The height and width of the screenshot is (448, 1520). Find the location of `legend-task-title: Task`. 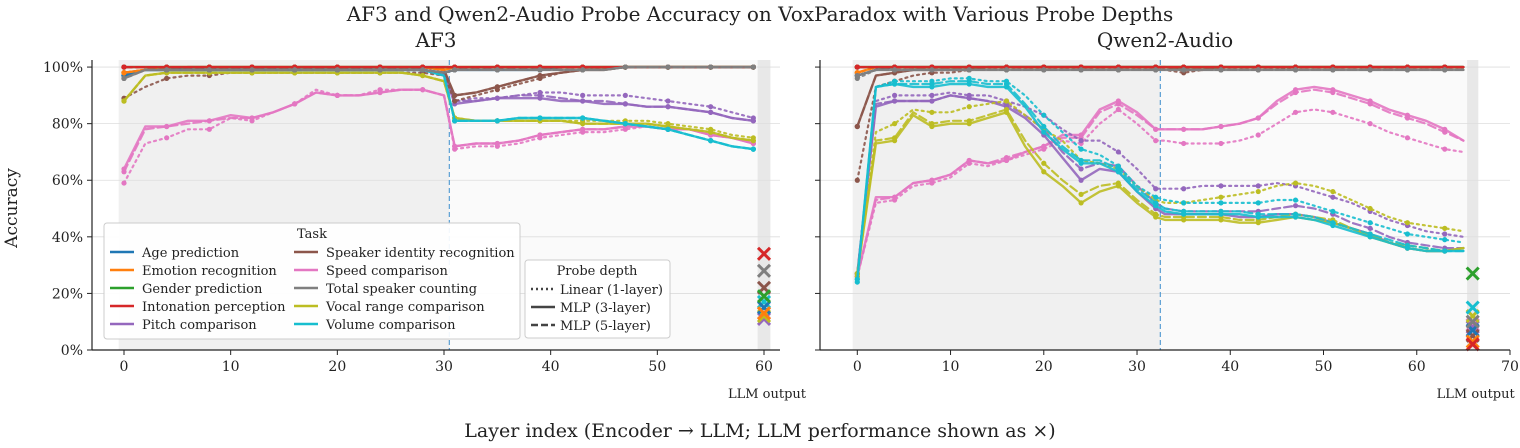

legend-task-title: Task is located at coordinates (312, 234).